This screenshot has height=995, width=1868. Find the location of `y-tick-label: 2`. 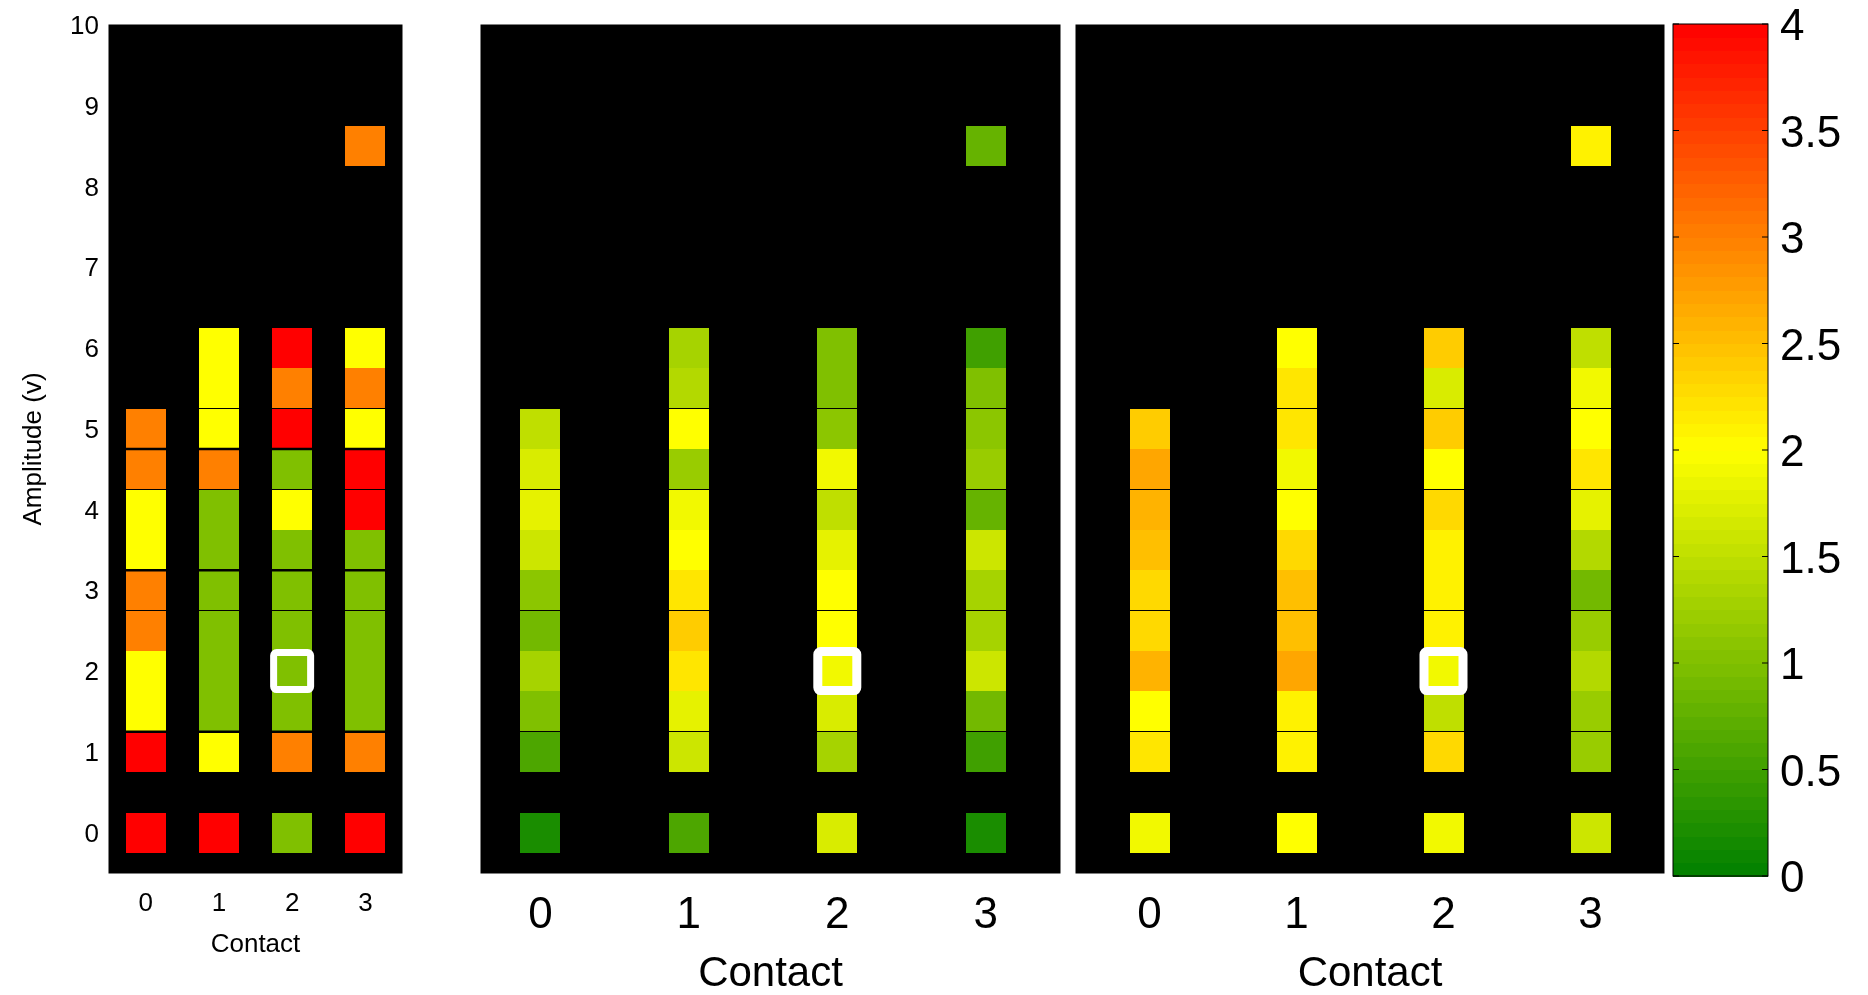

y-tick-label: 2 is located at coordinates (91, 671).